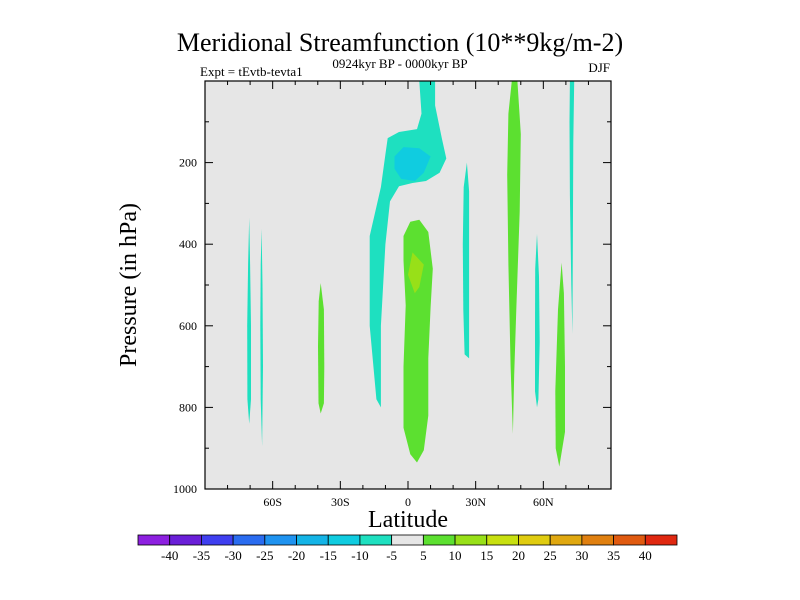 The image size is (800, 600). Describe the element at coordinates (400, 63) in the screenshot. I see `time-range-label: 0924kyr BP - 0000kyr BP` at that location.